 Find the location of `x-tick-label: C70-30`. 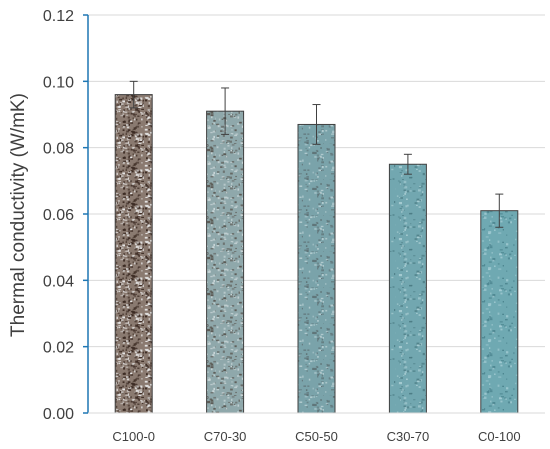

x-tick-label: C70-30 is located at coordinates (225, 436).